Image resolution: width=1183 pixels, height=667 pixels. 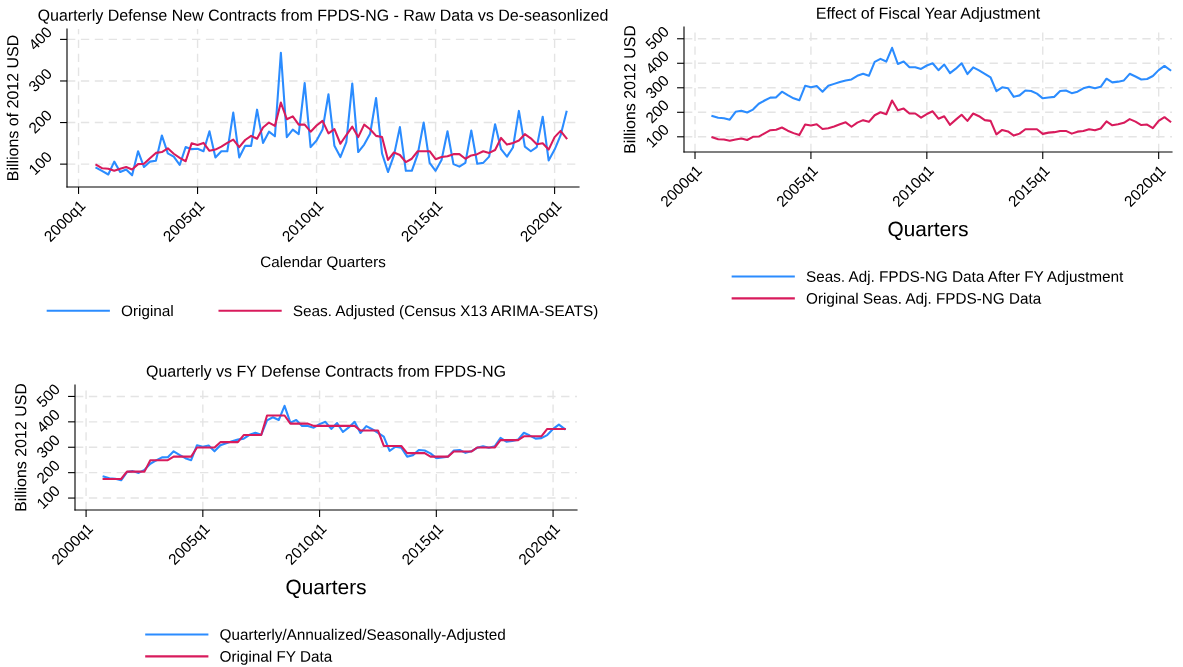 I want to click on chart-title: Quarterly vs FY Defense Contracts from FPDS-NG, so click(x=325, y=372).